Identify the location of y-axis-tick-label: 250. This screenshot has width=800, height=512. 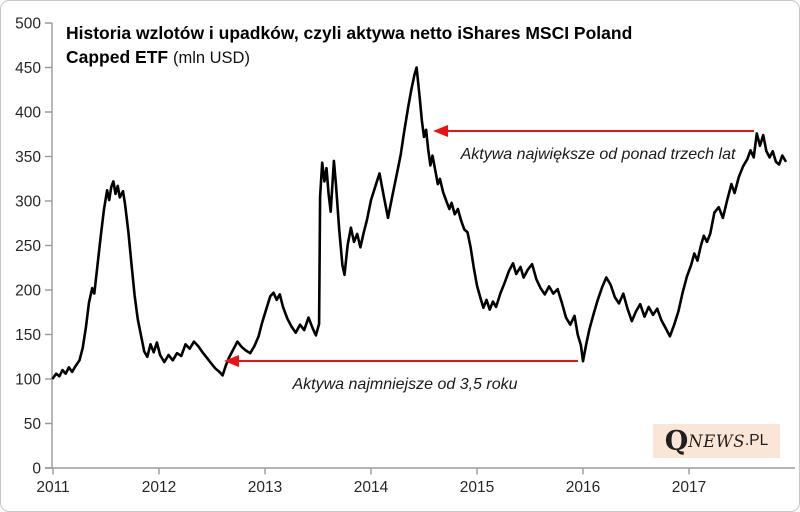
(28, 246).